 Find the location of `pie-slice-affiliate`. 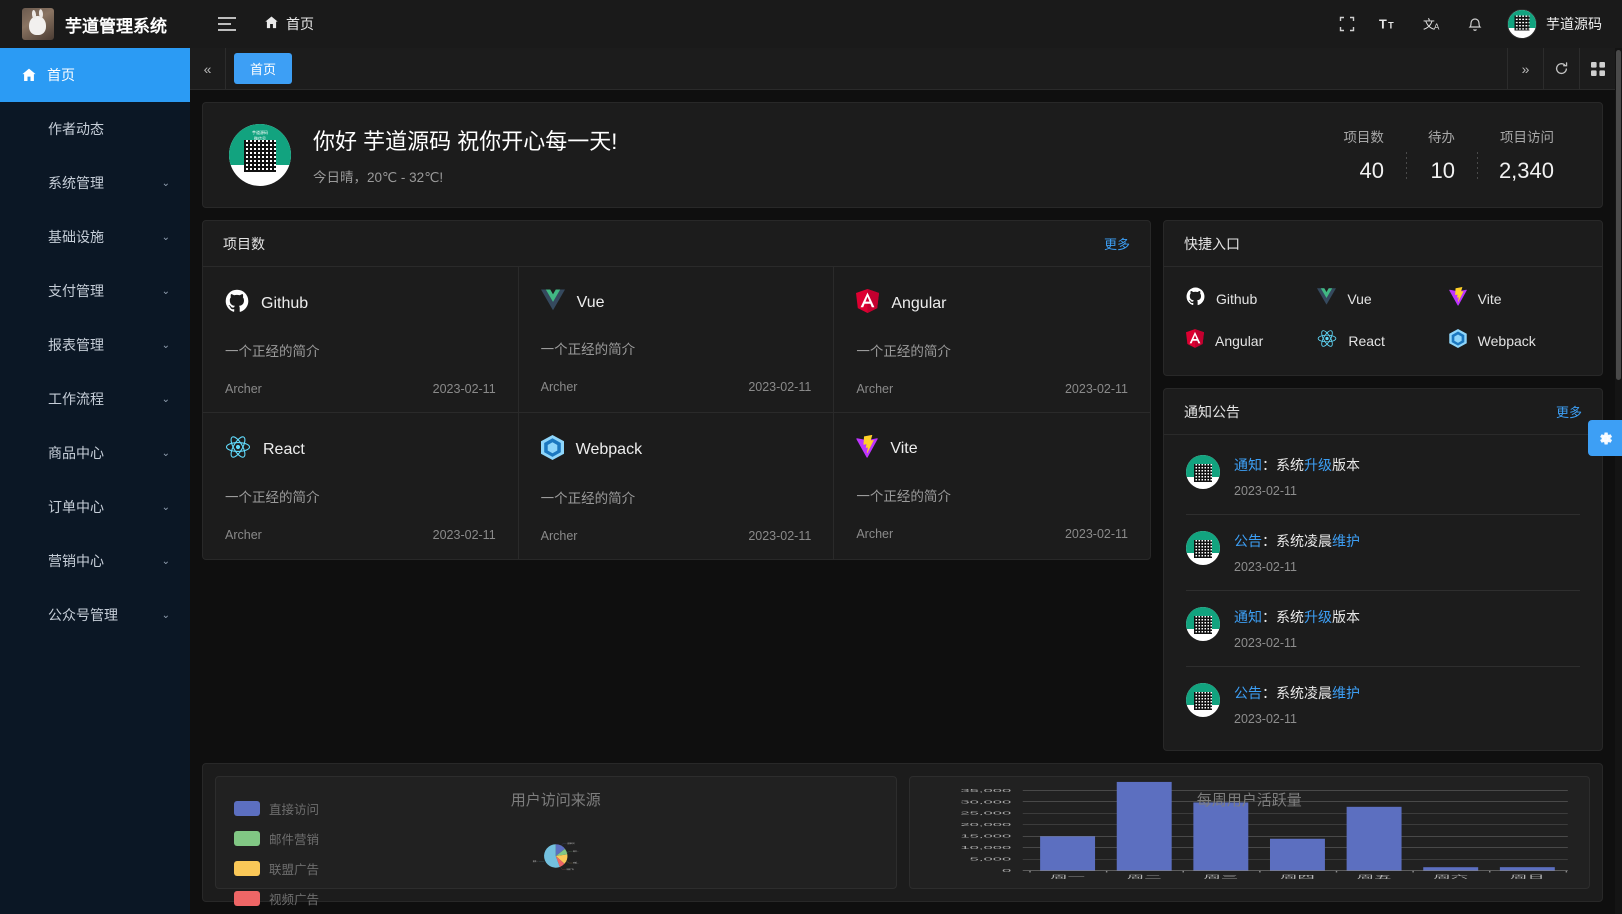

pie-slice-affiliate is located at coordinates (561, 859).